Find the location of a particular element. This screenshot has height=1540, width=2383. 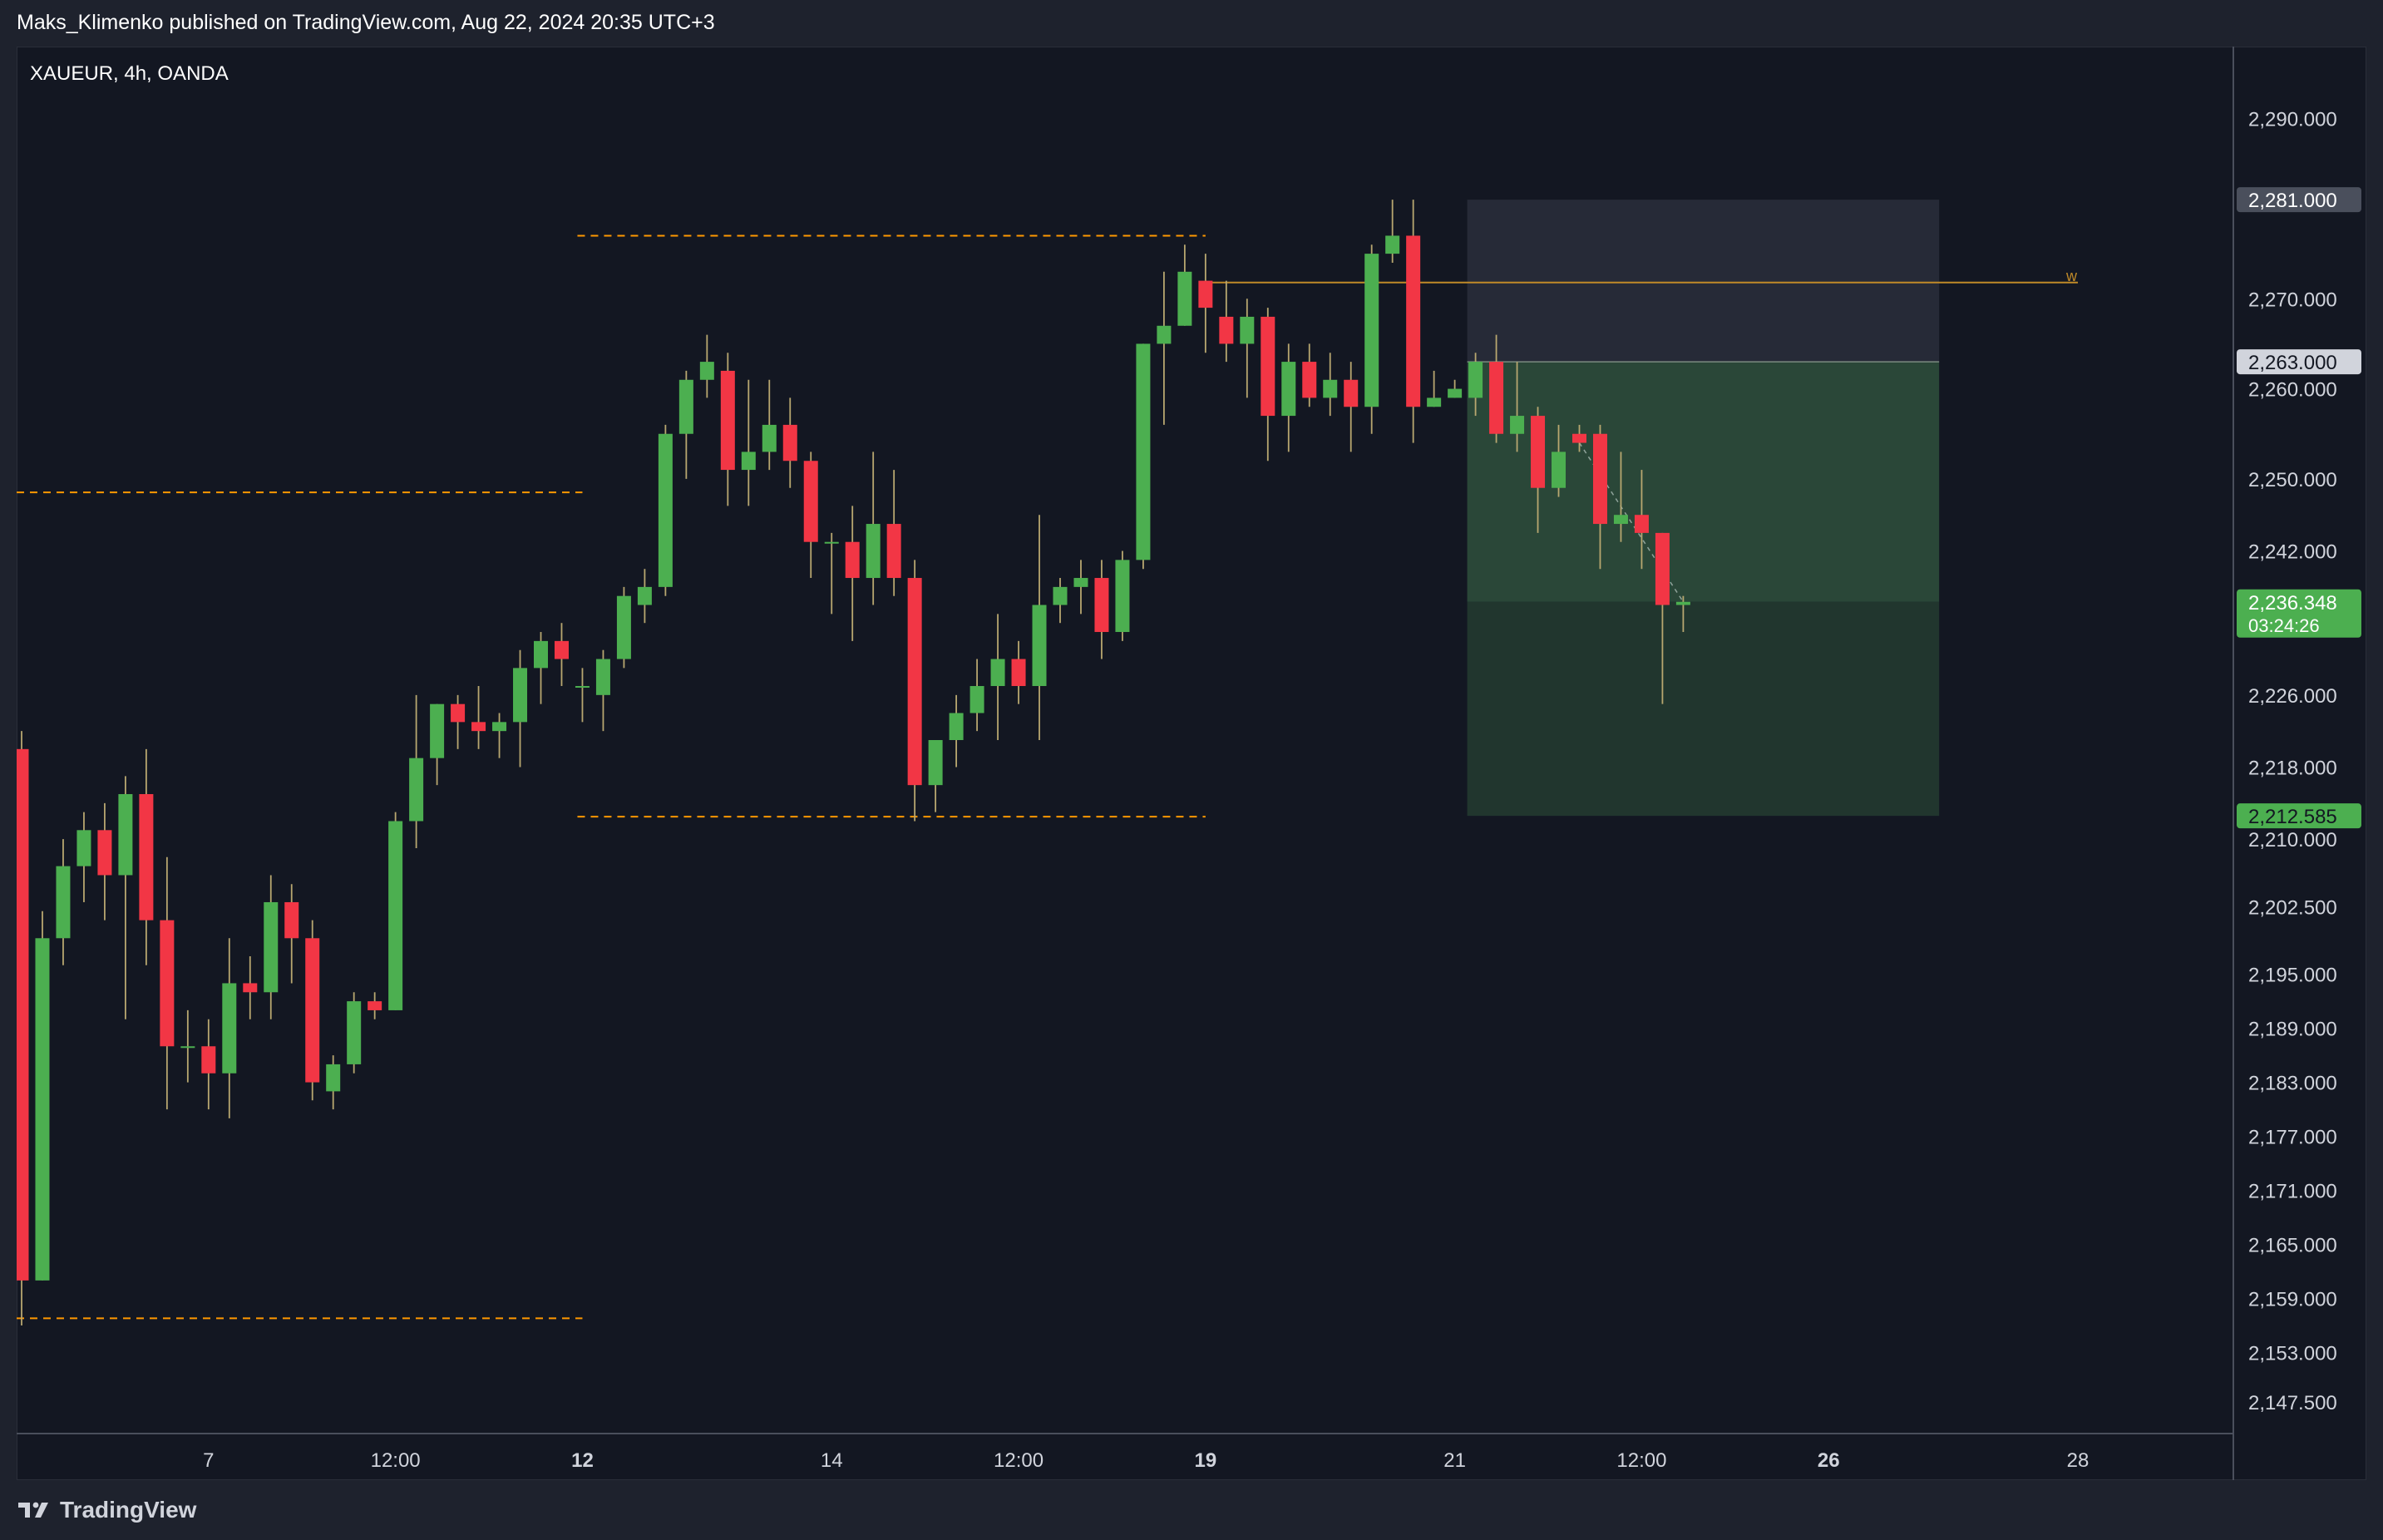

price-tag: 2,212.585 is located at coordinates (2299, 816).